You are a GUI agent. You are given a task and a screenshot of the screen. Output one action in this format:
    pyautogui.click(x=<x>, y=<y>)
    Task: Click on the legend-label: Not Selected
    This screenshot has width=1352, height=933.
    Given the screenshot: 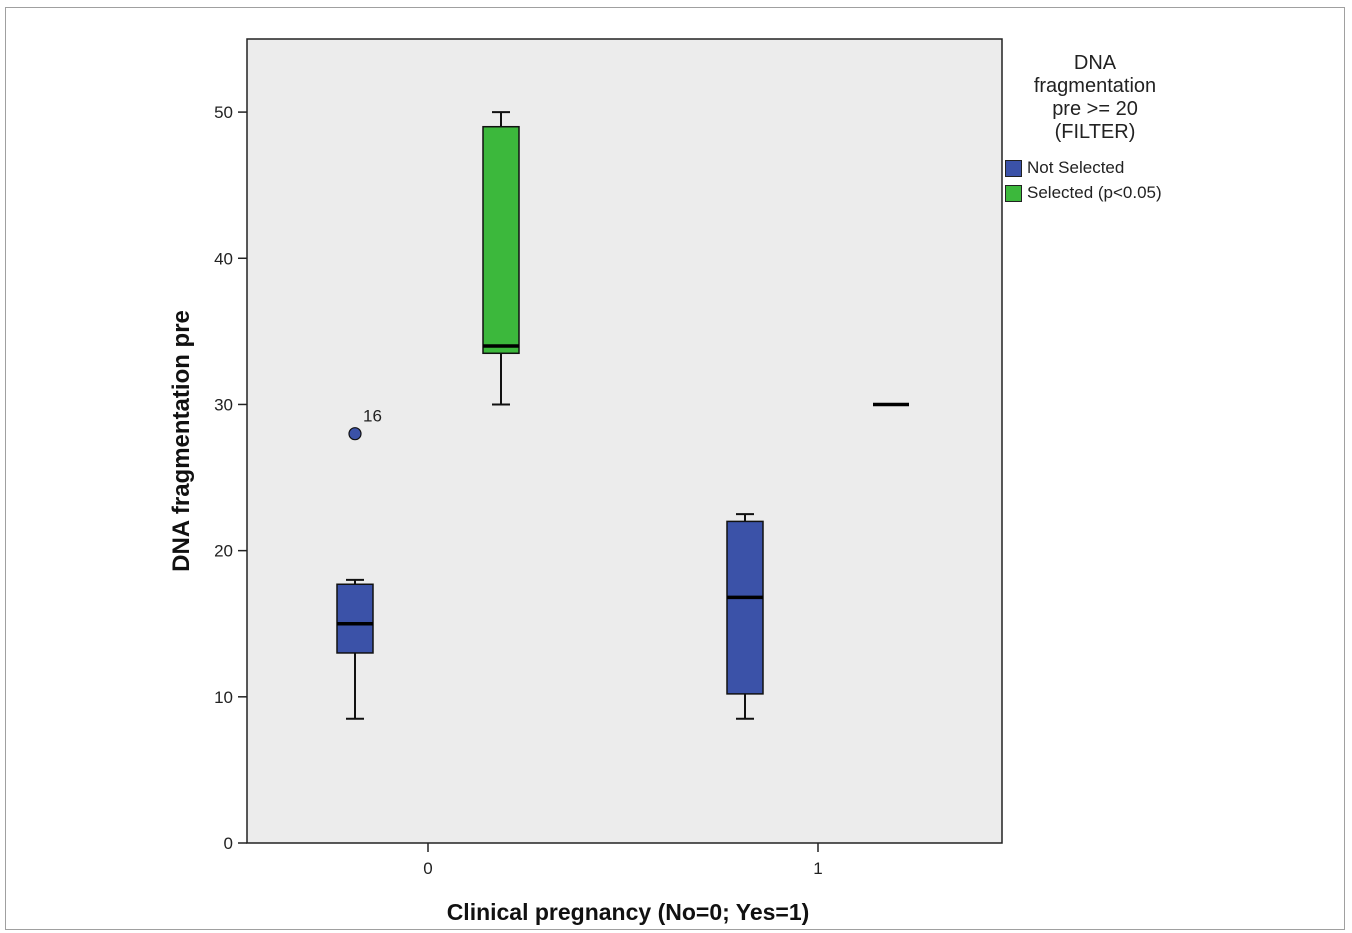 What is the action you would take?
    pyautogui.click(x=1076, y=167)
    